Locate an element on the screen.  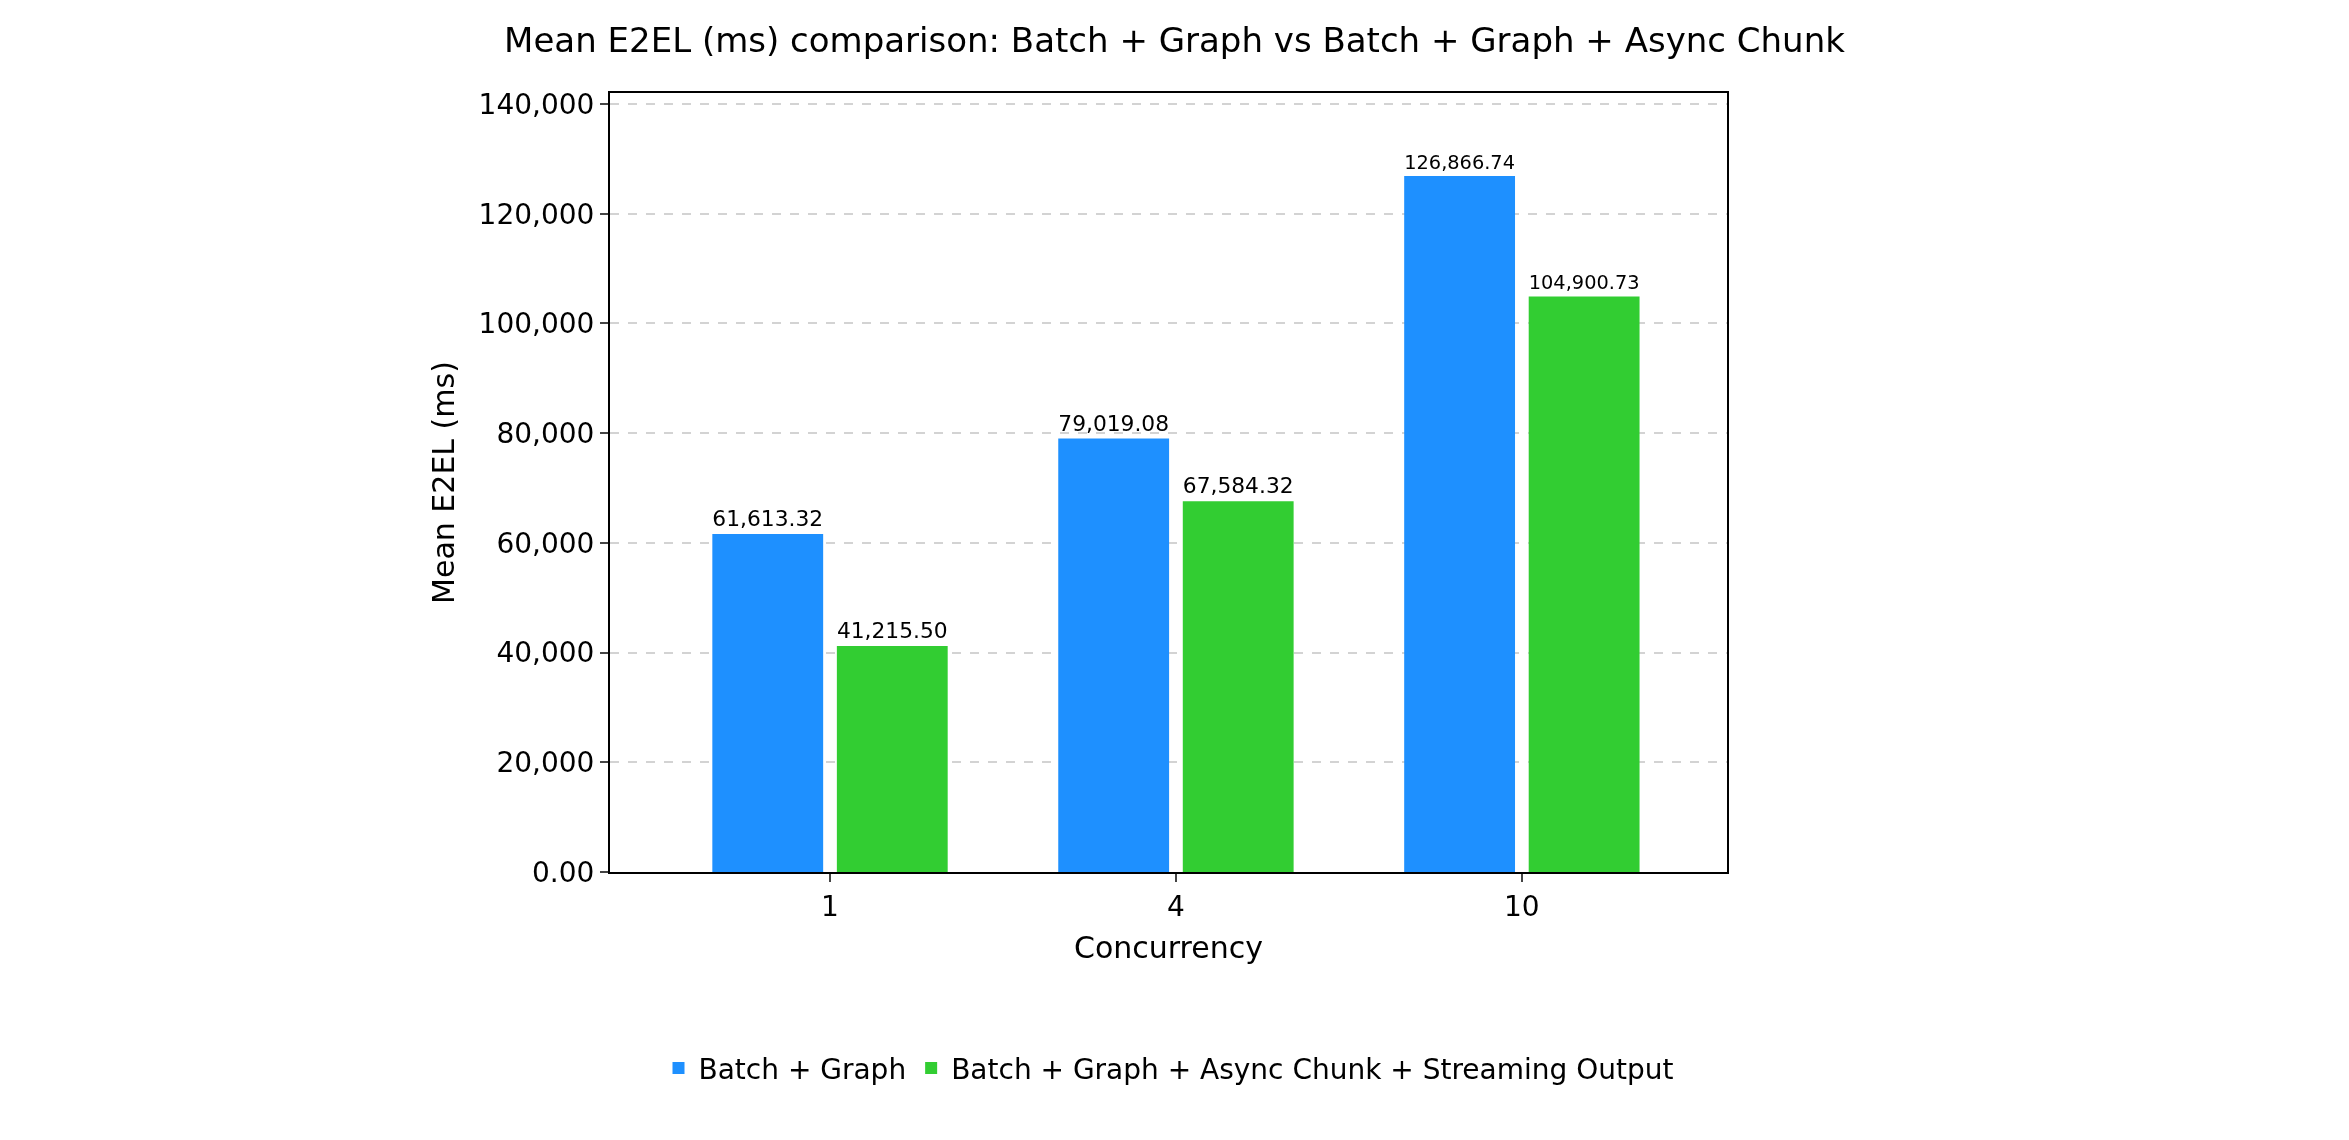
data-label: 41,215.50 is located at coordinates (892, 630).